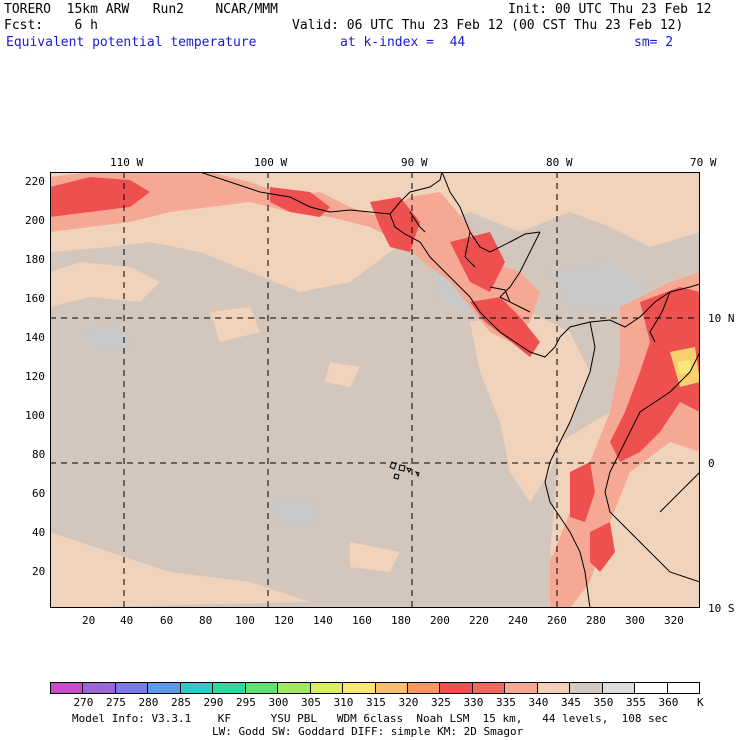  I want to click on colorbar-label: 335, so click(506, 702).